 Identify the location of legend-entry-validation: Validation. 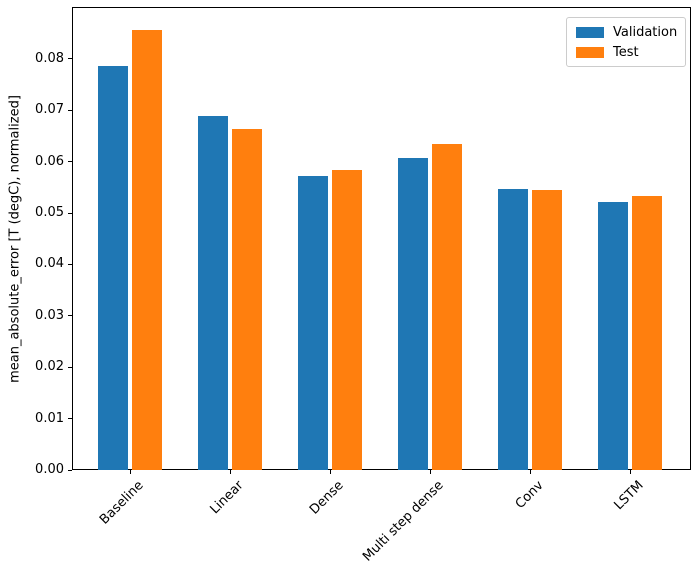
(627, 32).